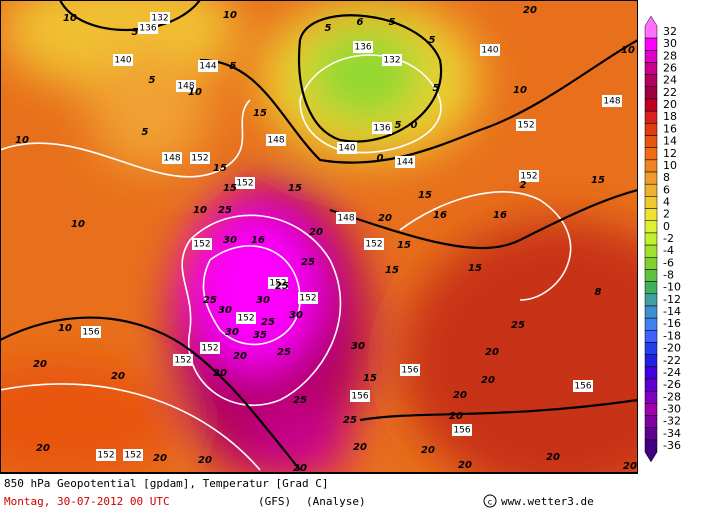 The height and width of the screenshot is (517, 704). Describe the element at coordinates (666, 226) in the screenshot. I see `colorbar-label: 0` at that location.